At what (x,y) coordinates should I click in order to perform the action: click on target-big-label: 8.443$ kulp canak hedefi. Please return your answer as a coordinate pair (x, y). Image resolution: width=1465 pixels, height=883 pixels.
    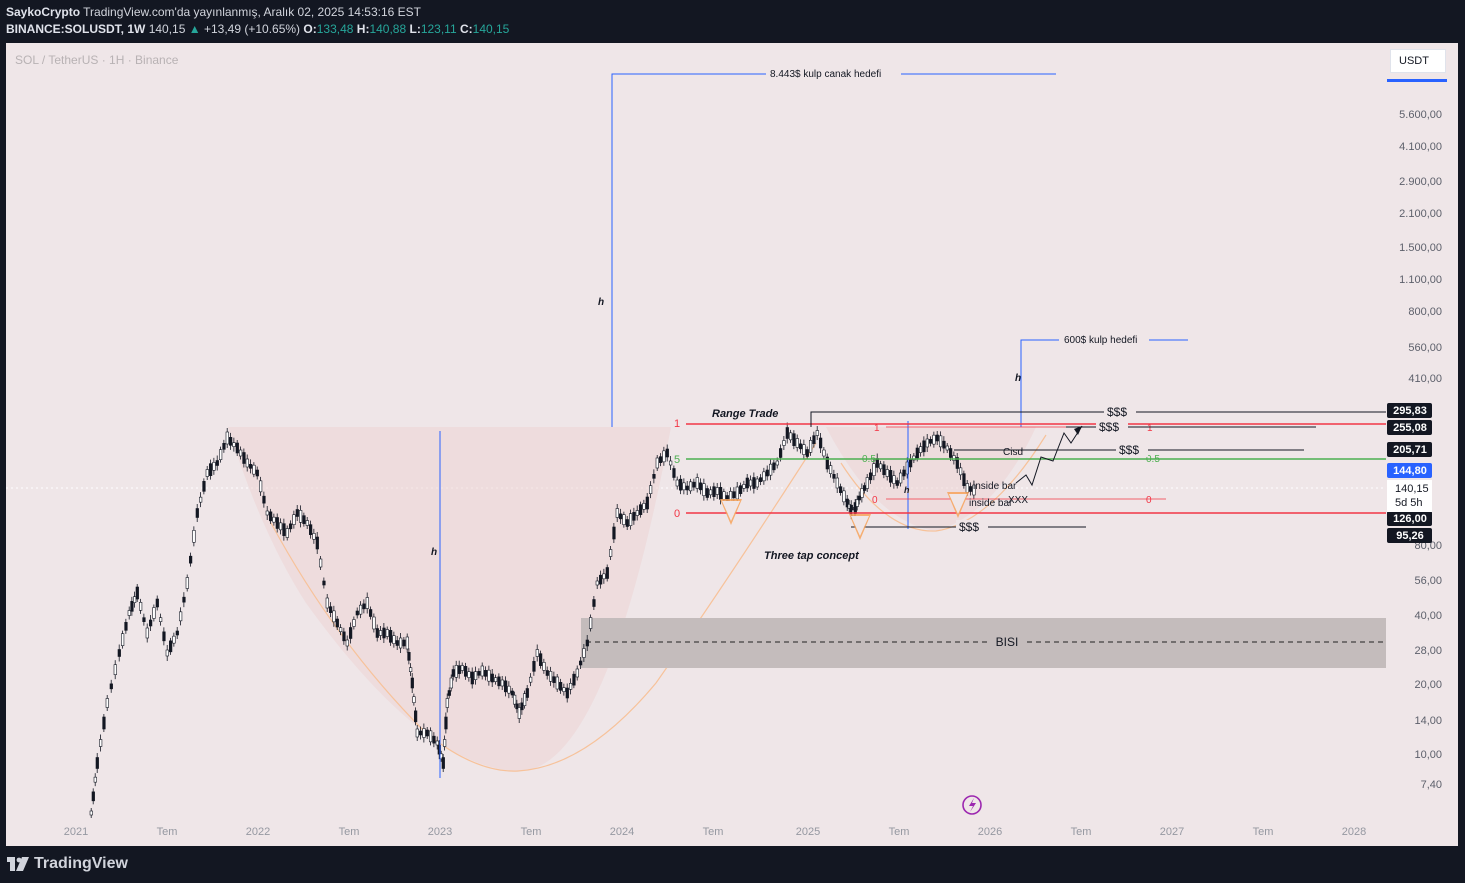
    Looking at the image, I should click on (825, 74).